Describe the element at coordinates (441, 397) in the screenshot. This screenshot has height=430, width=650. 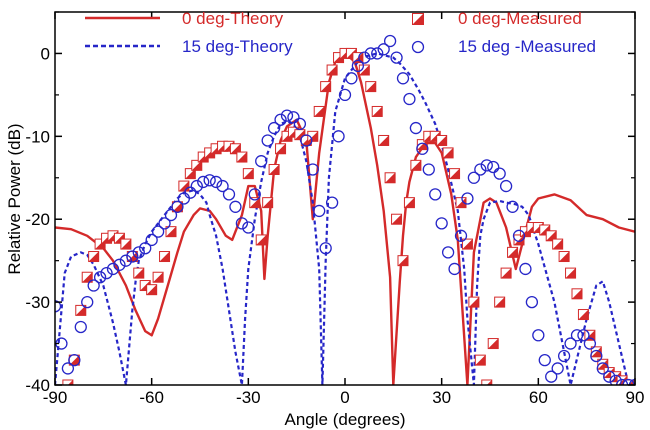
I see `x-tick-label: 30` at that location.